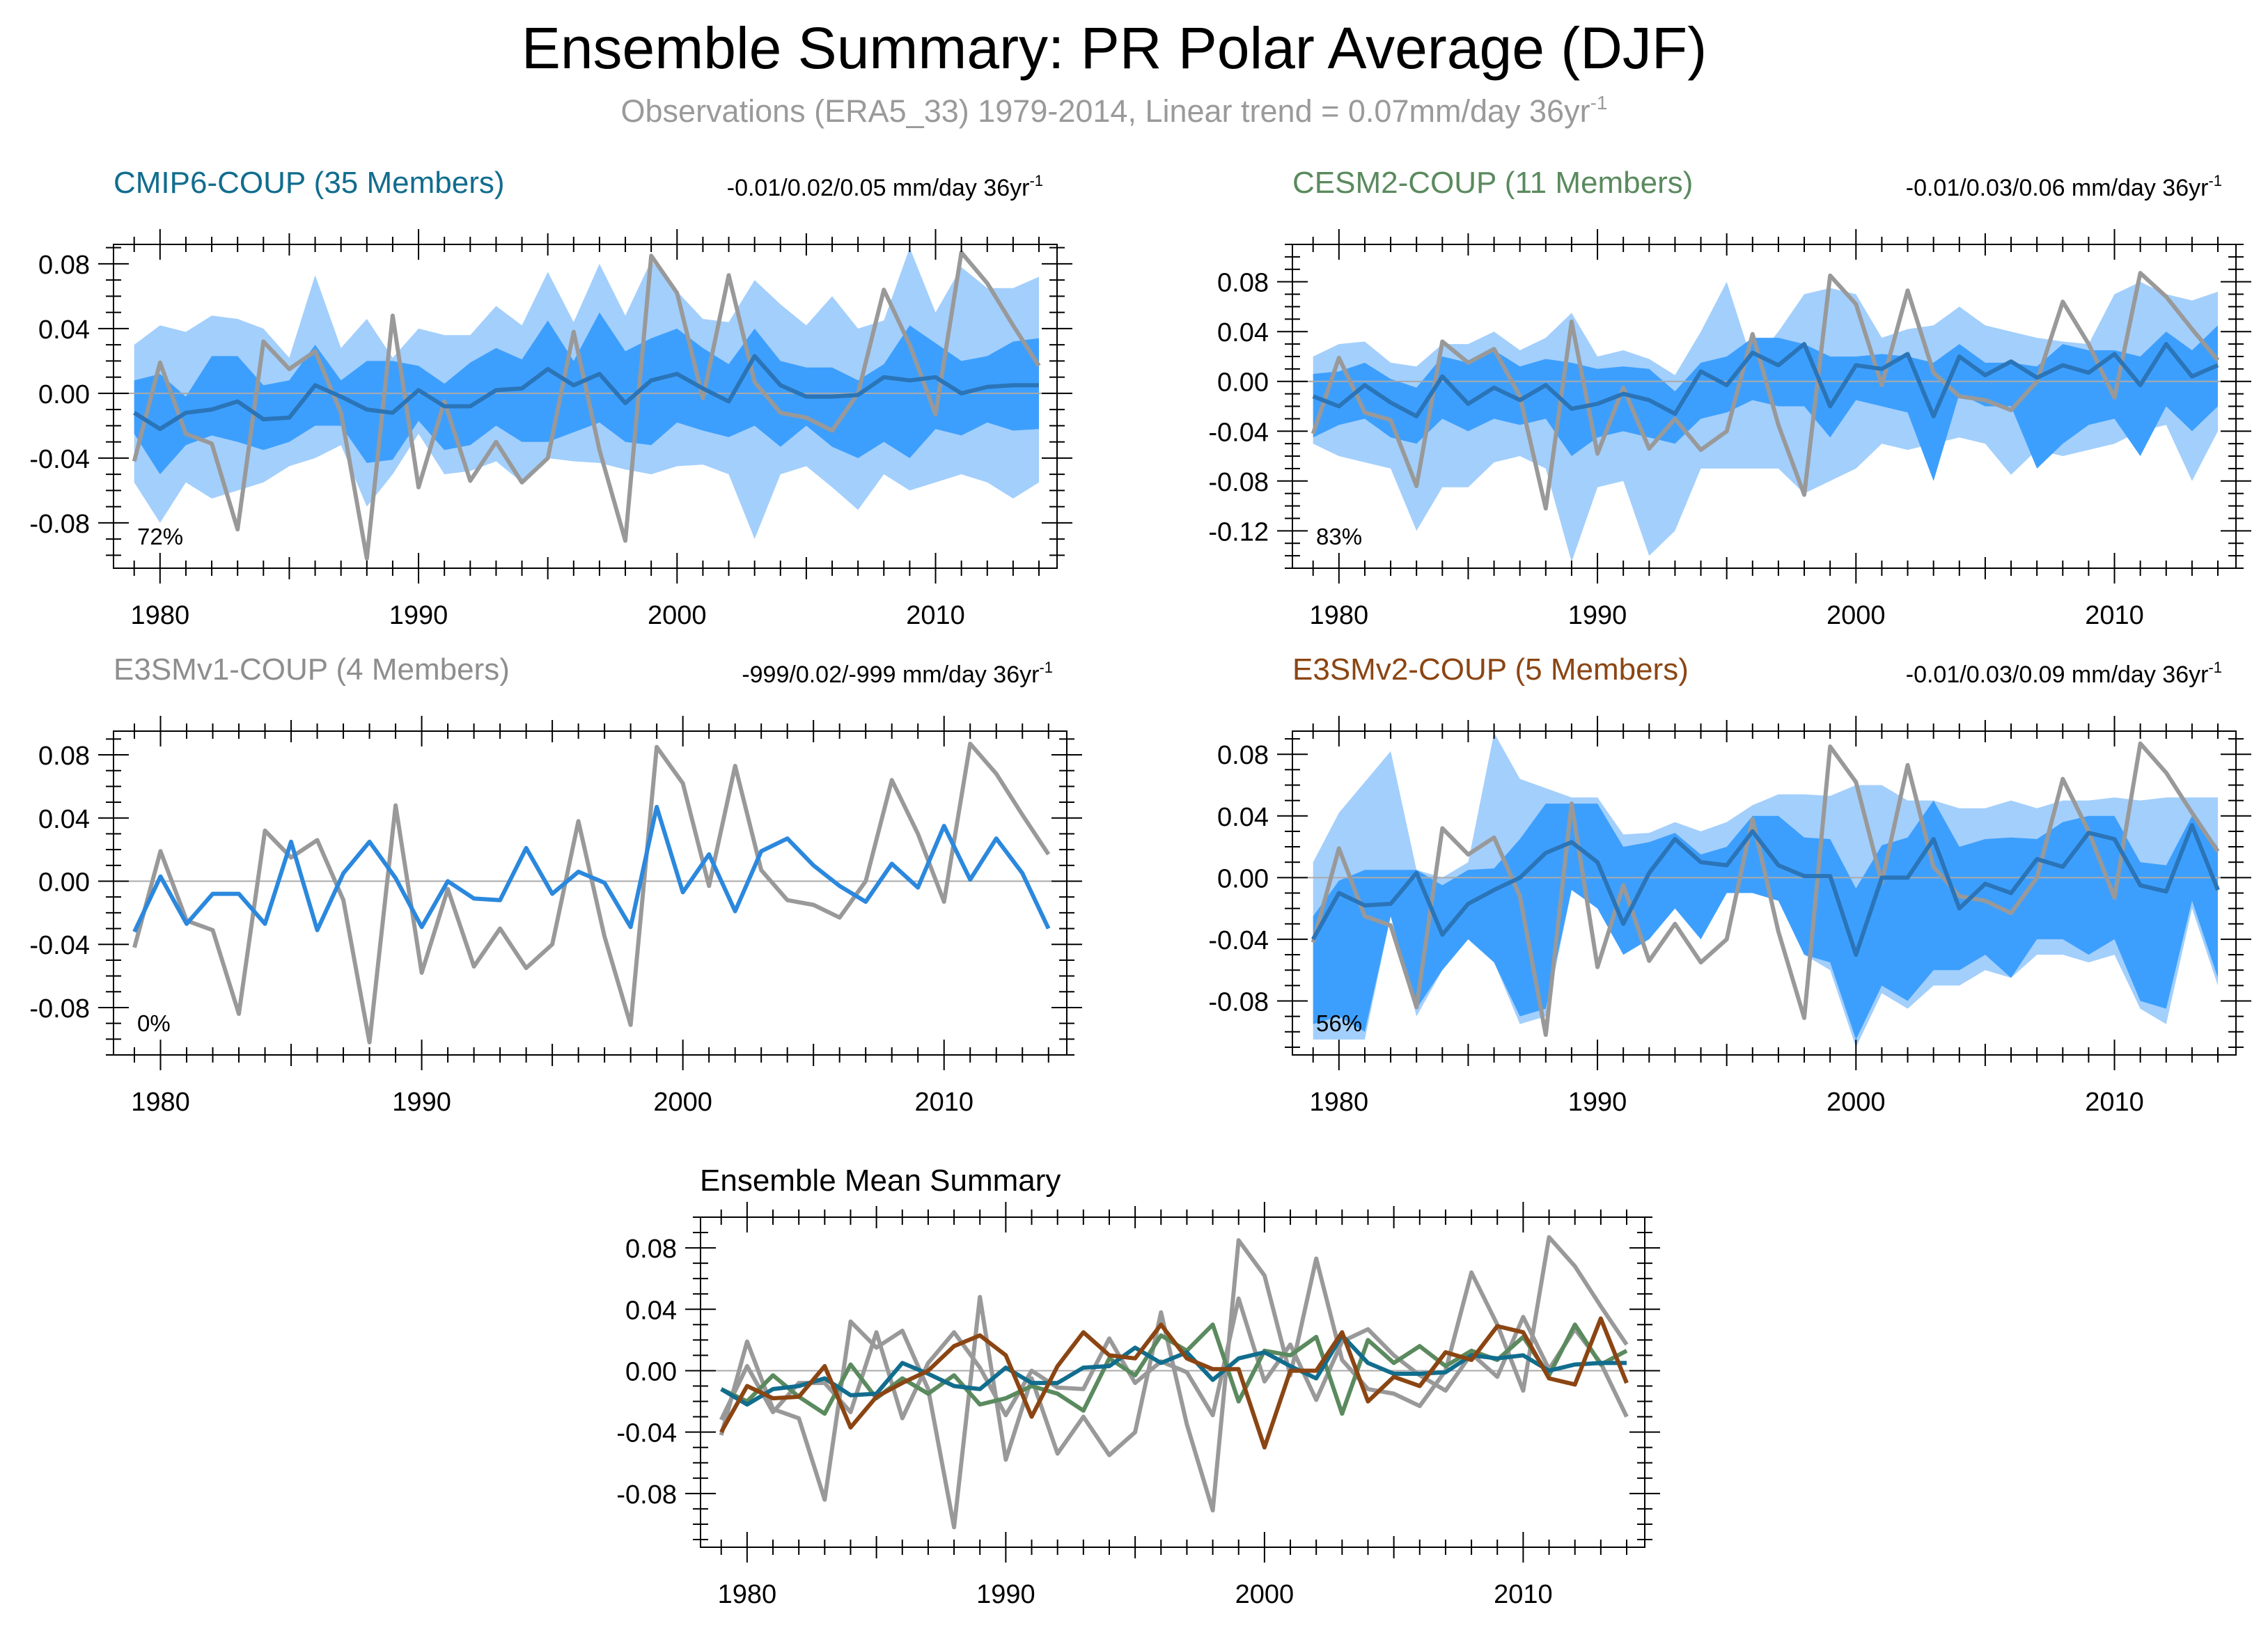 Image resolution: width=2268 pixels, height=1628 pixels. I want to click on trend-label-e3smv2: -0.01/0.03/0.09 mm/day 36yr-1, so click(2064, 673).